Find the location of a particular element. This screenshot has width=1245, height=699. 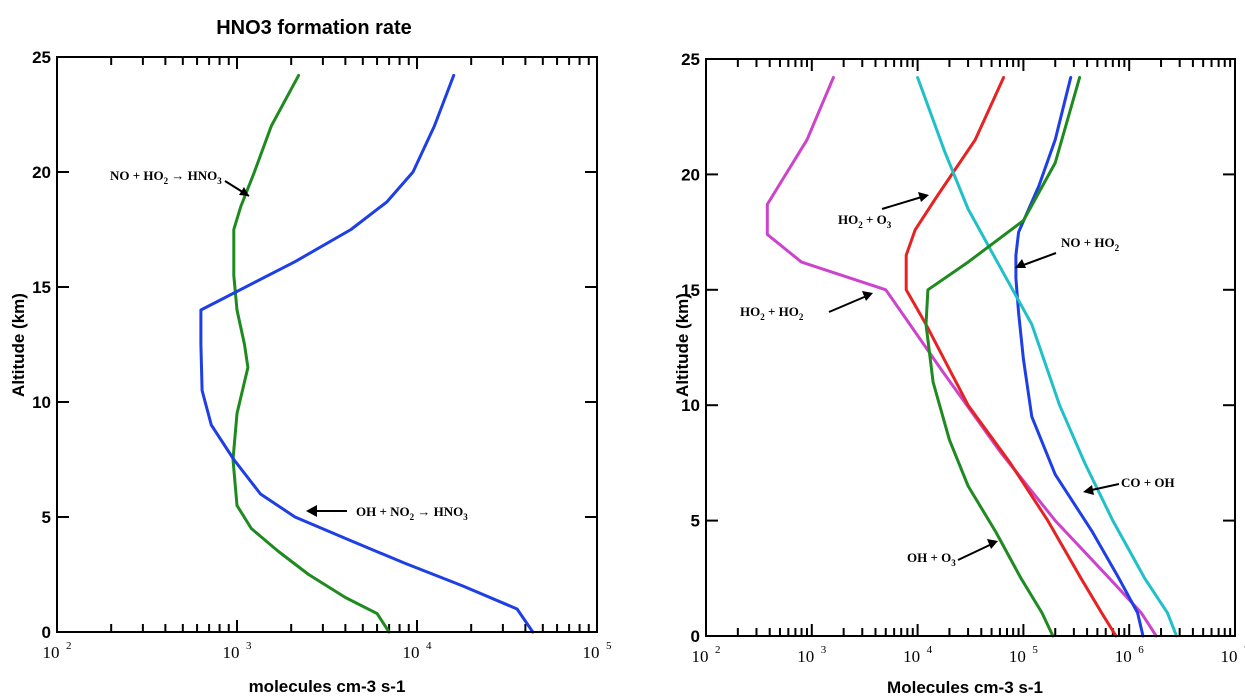

annotation-label: HO2 + O3 is located at coordinates (865, 221).